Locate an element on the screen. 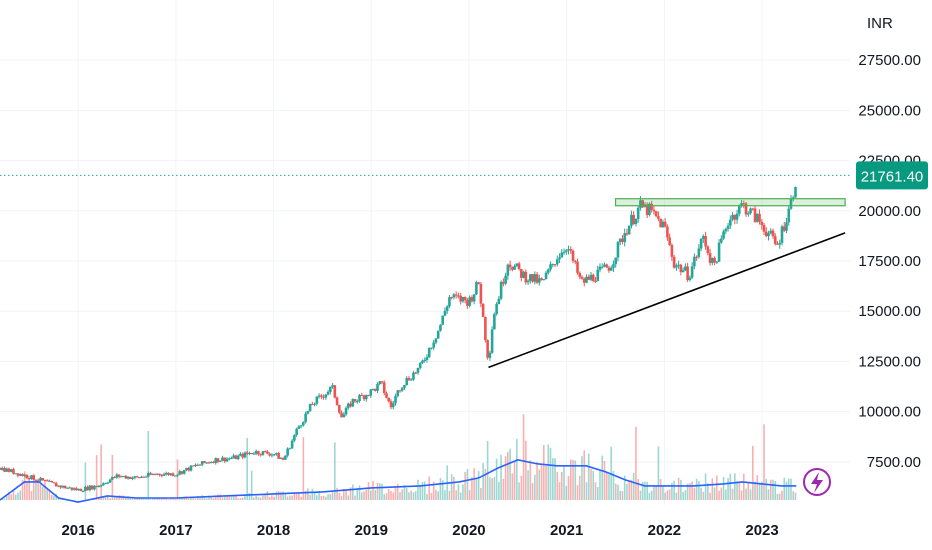  x-axis: 2016 2017 2018 2019 2020 2021 2022 2023 is located at coordinates (419, 530).